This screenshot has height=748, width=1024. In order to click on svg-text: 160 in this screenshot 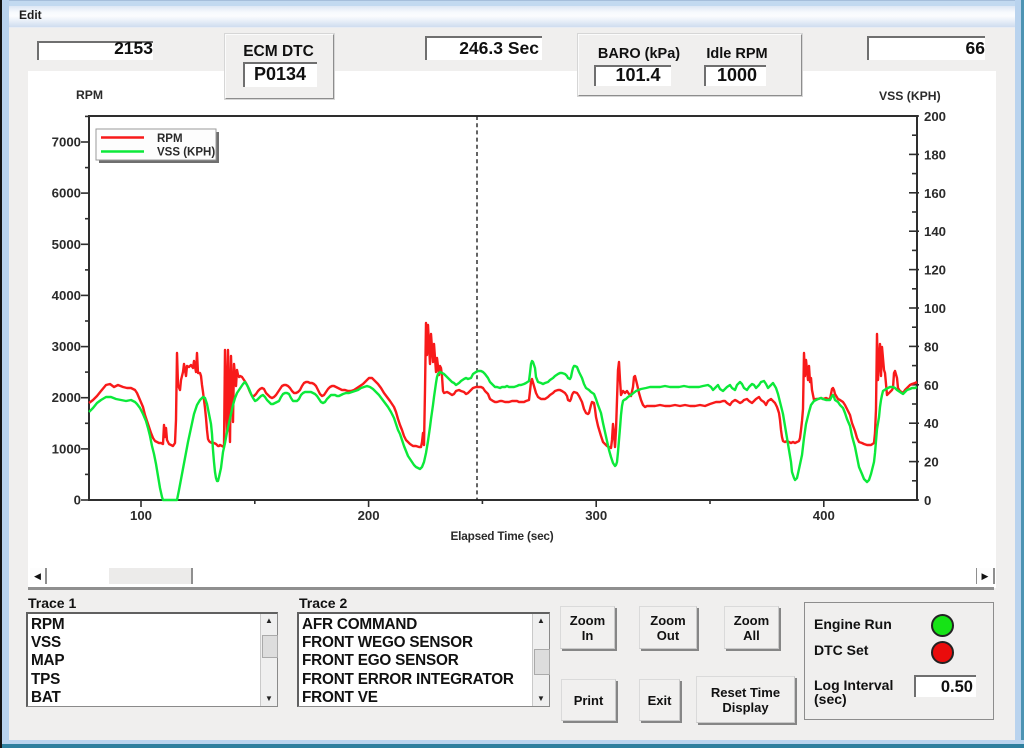, I will do `click(935, 193)`.